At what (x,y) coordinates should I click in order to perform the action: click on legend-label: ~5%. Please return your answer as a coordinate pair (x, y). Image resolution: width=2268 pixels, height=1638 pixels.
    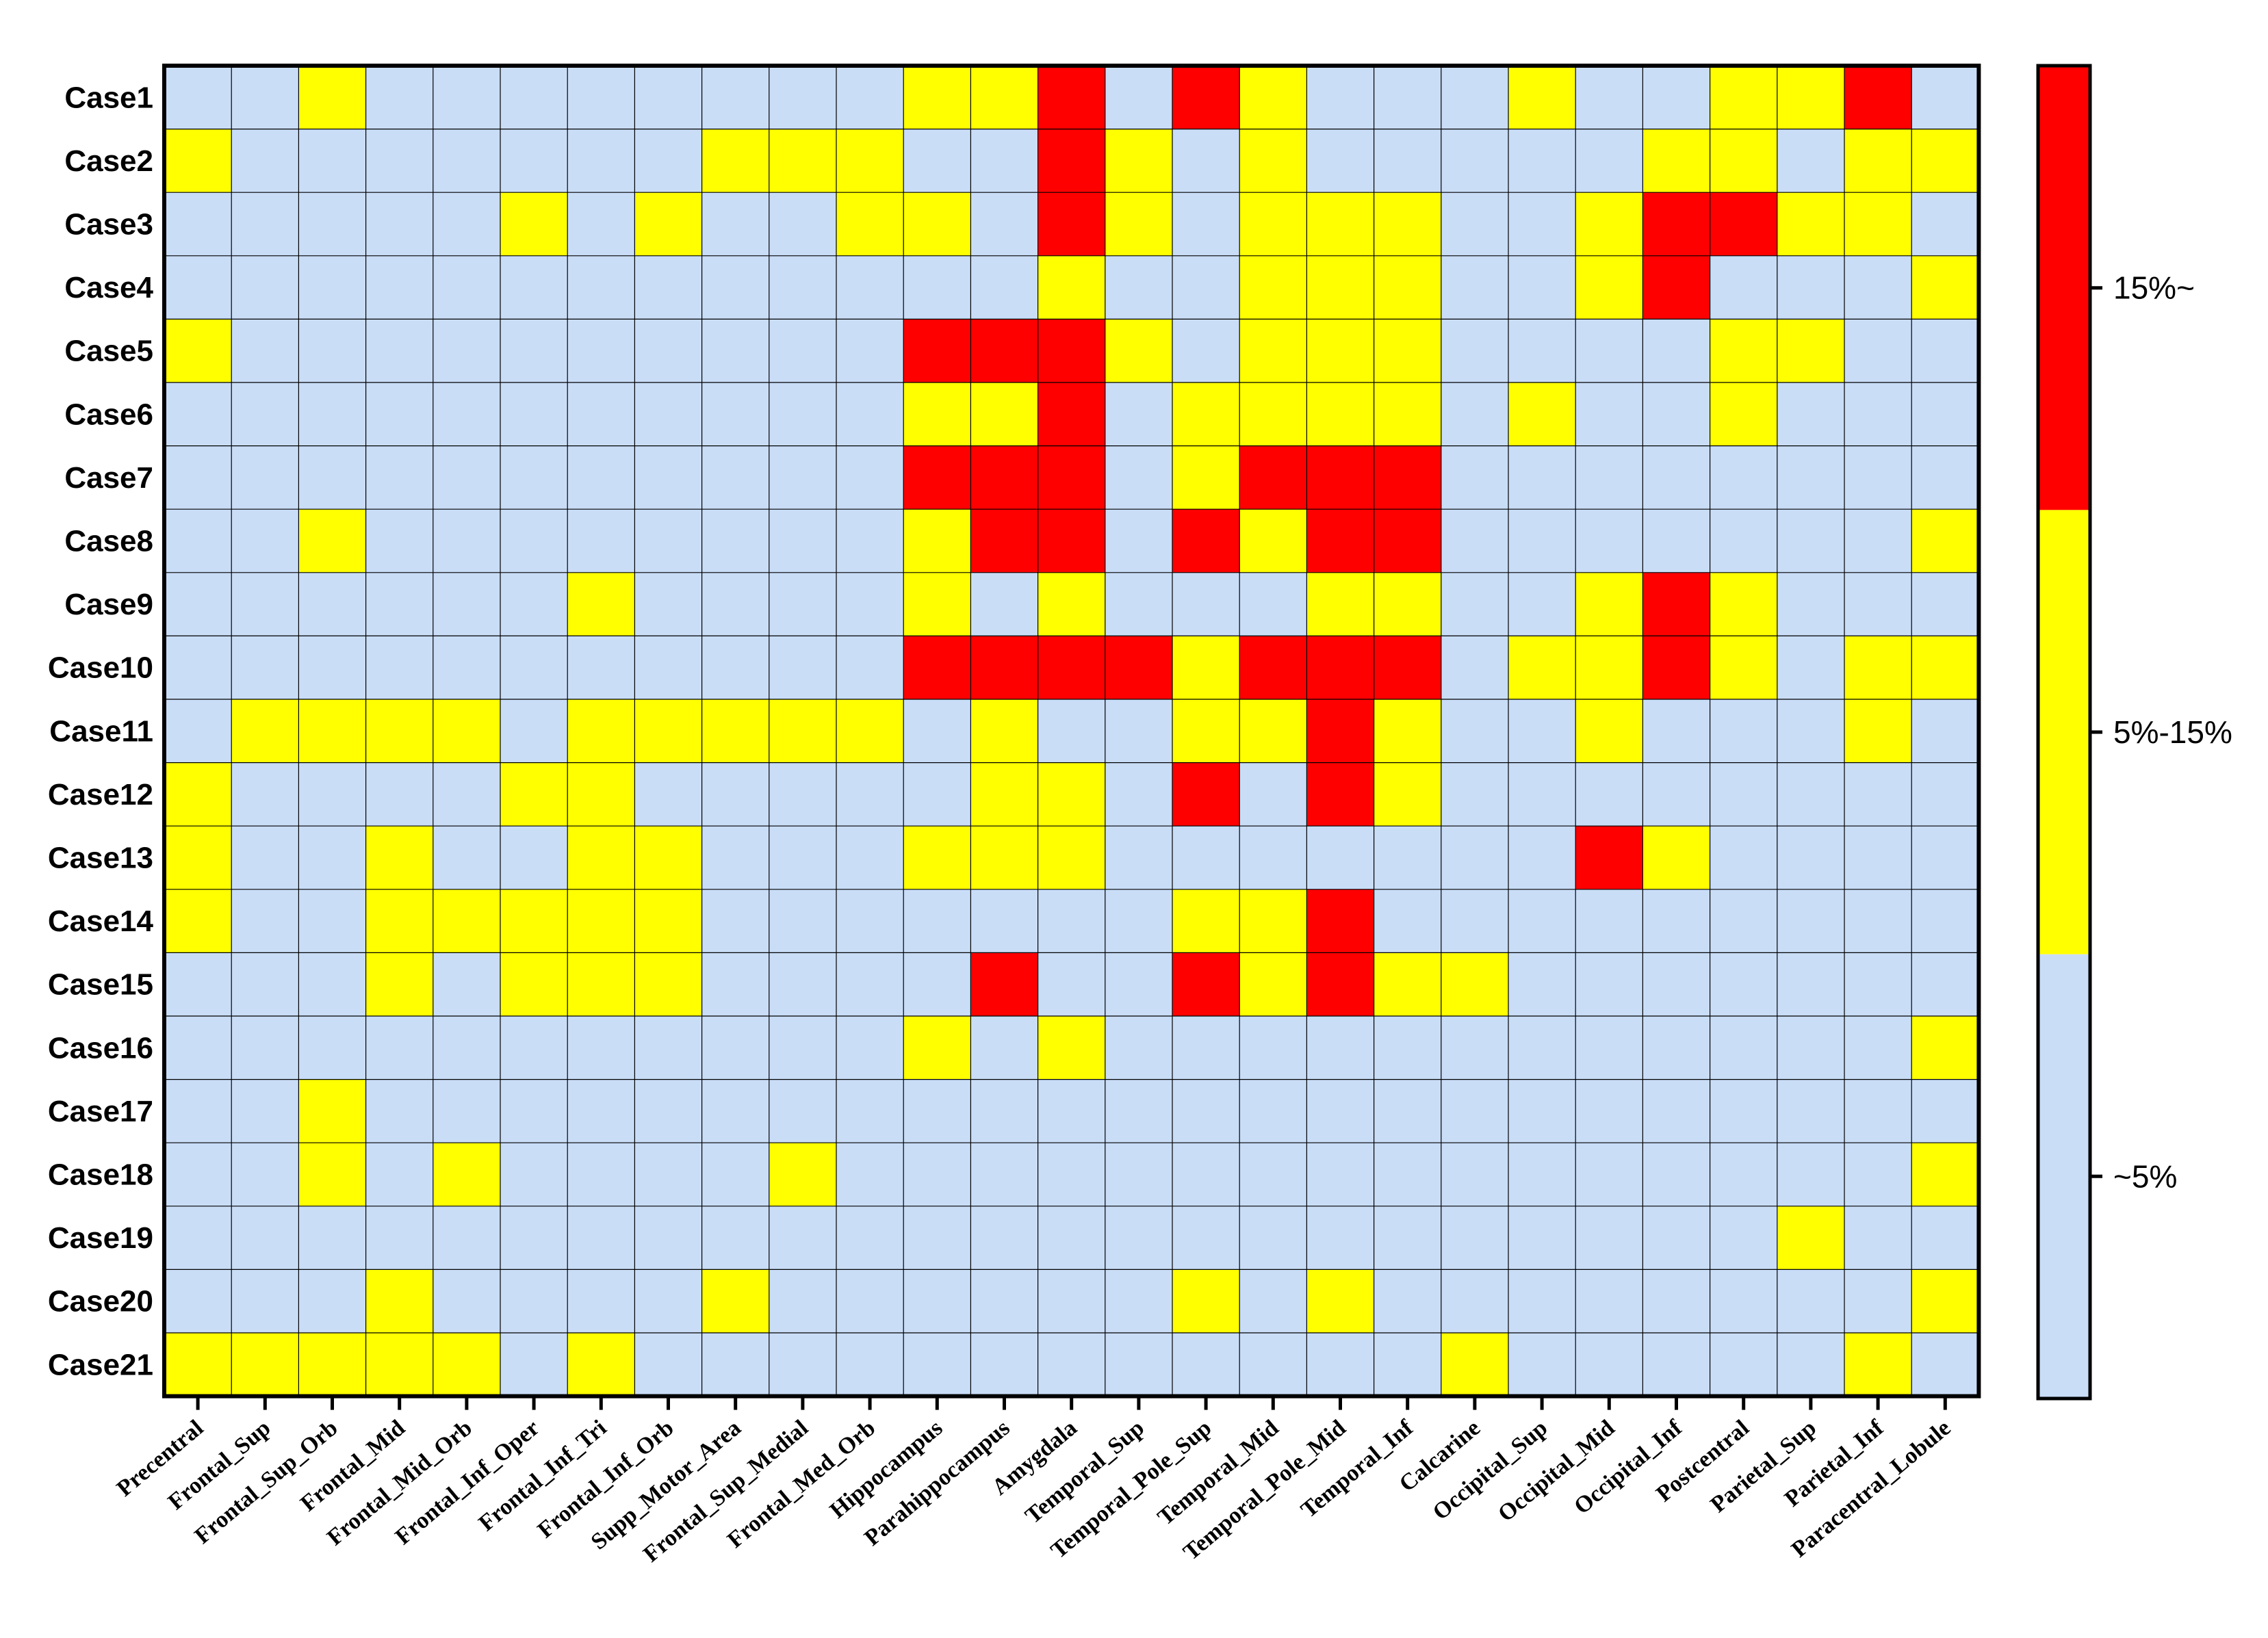
    Looking at the image, I should click on (2145, 1176).